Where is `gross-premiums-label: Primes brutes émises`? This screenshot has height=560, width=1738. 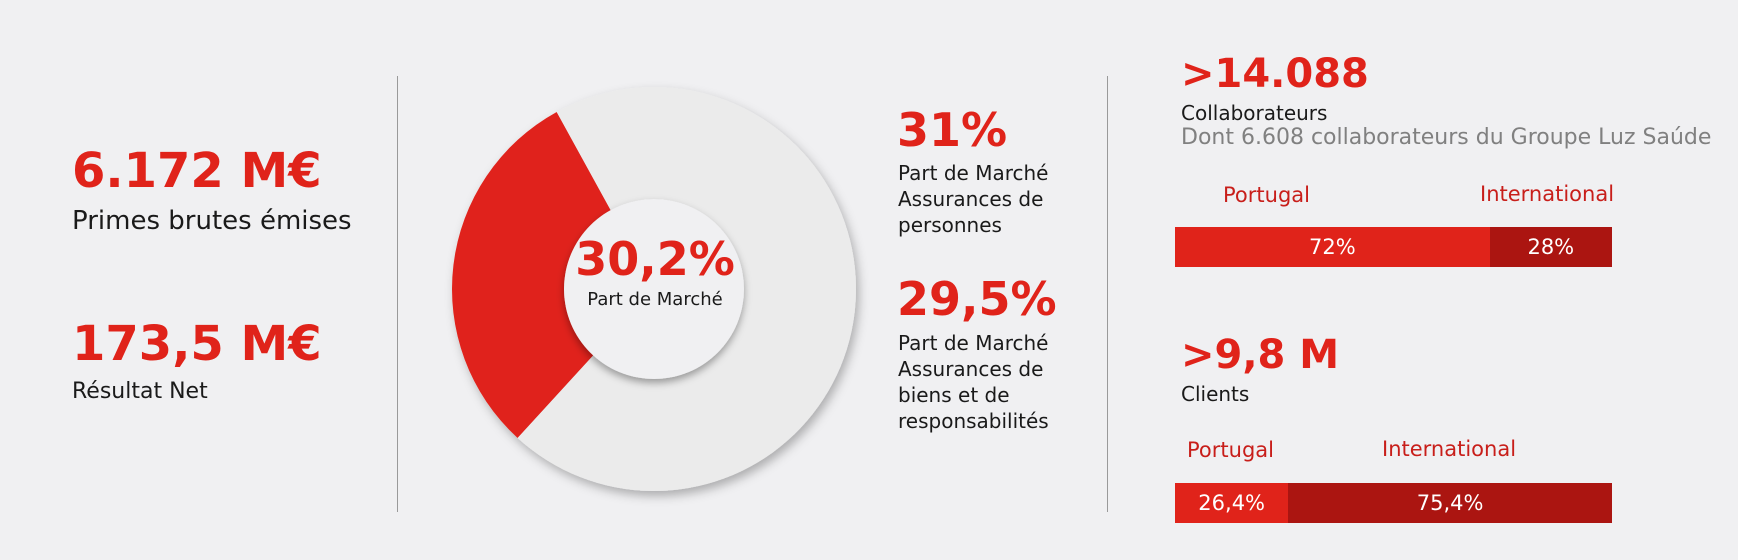
gross-premiums-label: Primes brutes émises is located at coordinates (212, 221).